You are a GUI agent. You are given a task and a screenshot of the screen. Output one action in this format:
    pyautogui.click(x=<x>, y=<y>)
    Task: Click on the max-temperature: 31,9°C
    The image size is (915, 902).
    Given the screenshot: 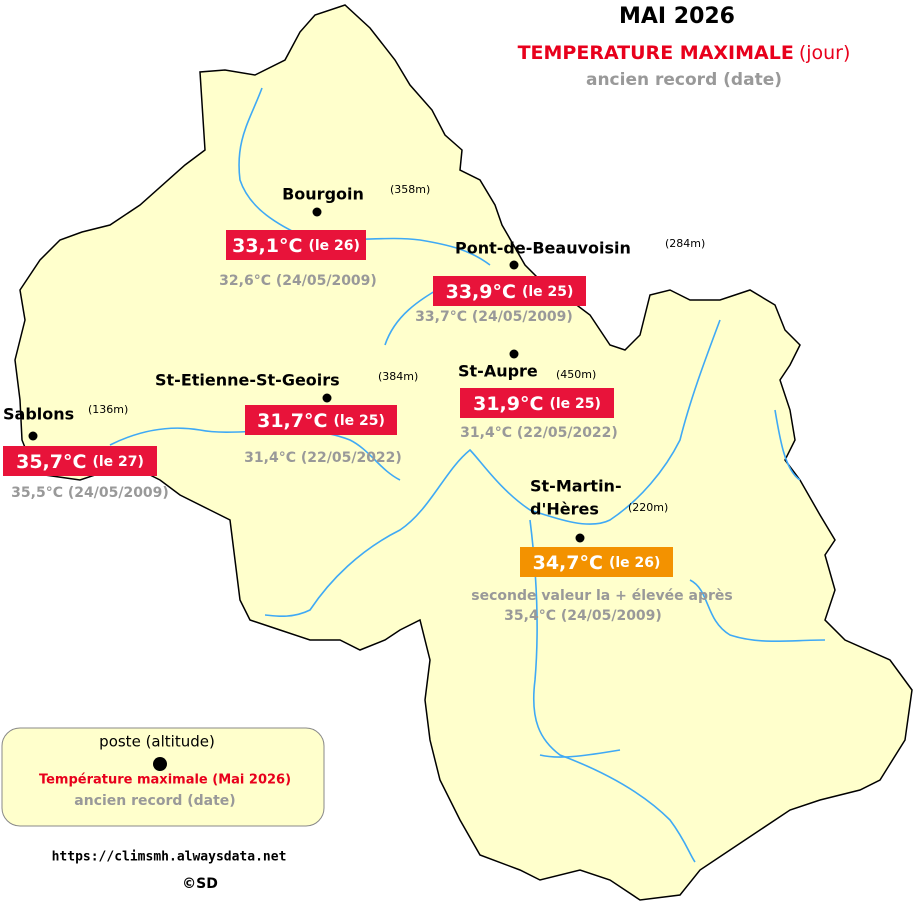 What is the action you would take?
    pyautogui.click(x=508, y=404)
    